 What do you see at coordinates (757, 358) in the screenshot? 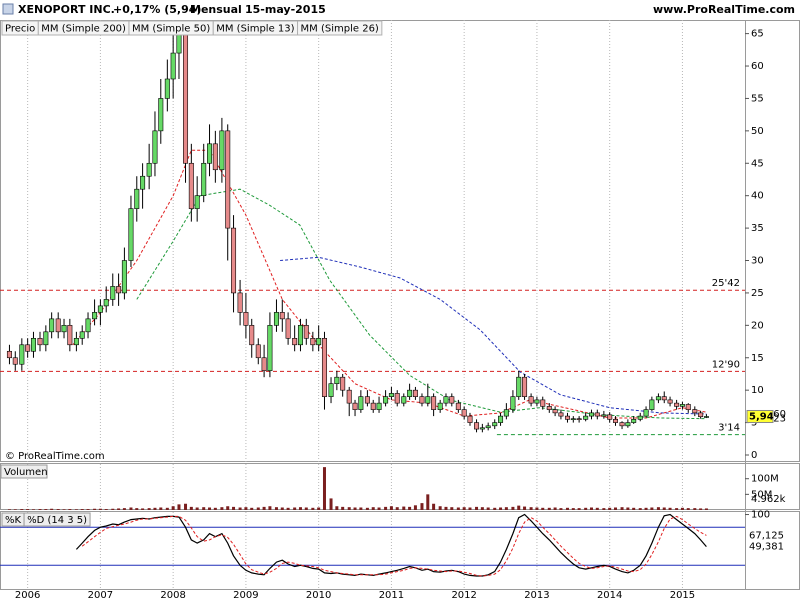
I see `y-tick-label: 15` at bounding box center [757, 358].